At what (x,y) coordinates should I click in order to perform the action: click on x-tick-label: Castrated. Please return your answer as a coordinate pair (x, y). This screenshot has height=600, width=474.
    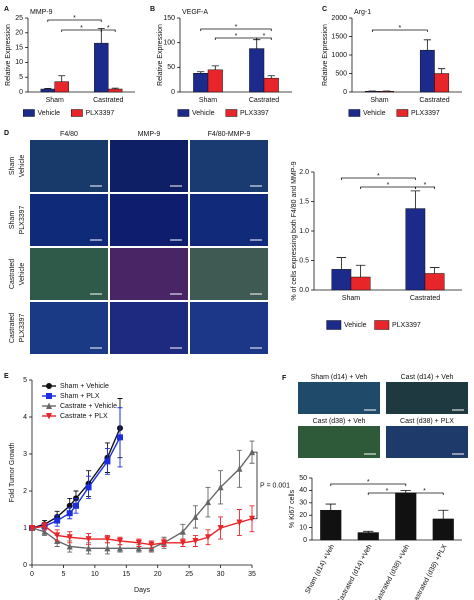
    Looking at the image, I should click on (425, 298).